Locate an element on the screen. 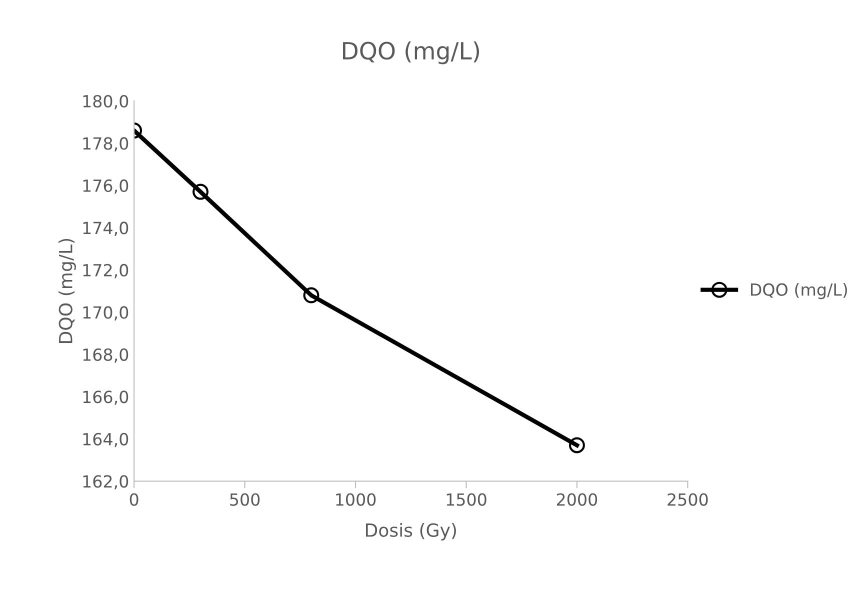  y-tick-label: 180,0 is located at coordinates (105, 102).